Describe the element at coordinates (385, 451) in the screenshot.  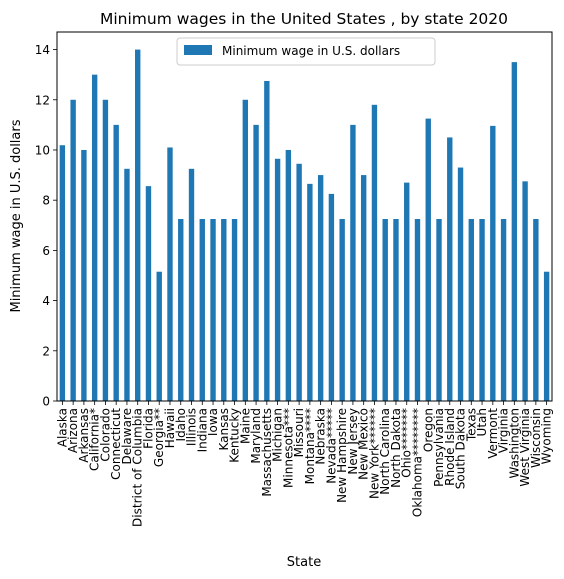
I see `x-tick-label: North Carolina` at that location.